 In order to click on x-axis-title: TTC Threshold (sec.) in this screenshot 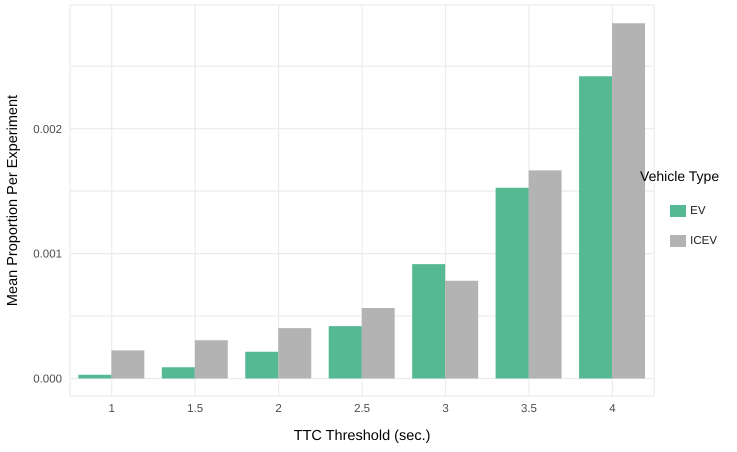, I will do `click(362, 436)`.